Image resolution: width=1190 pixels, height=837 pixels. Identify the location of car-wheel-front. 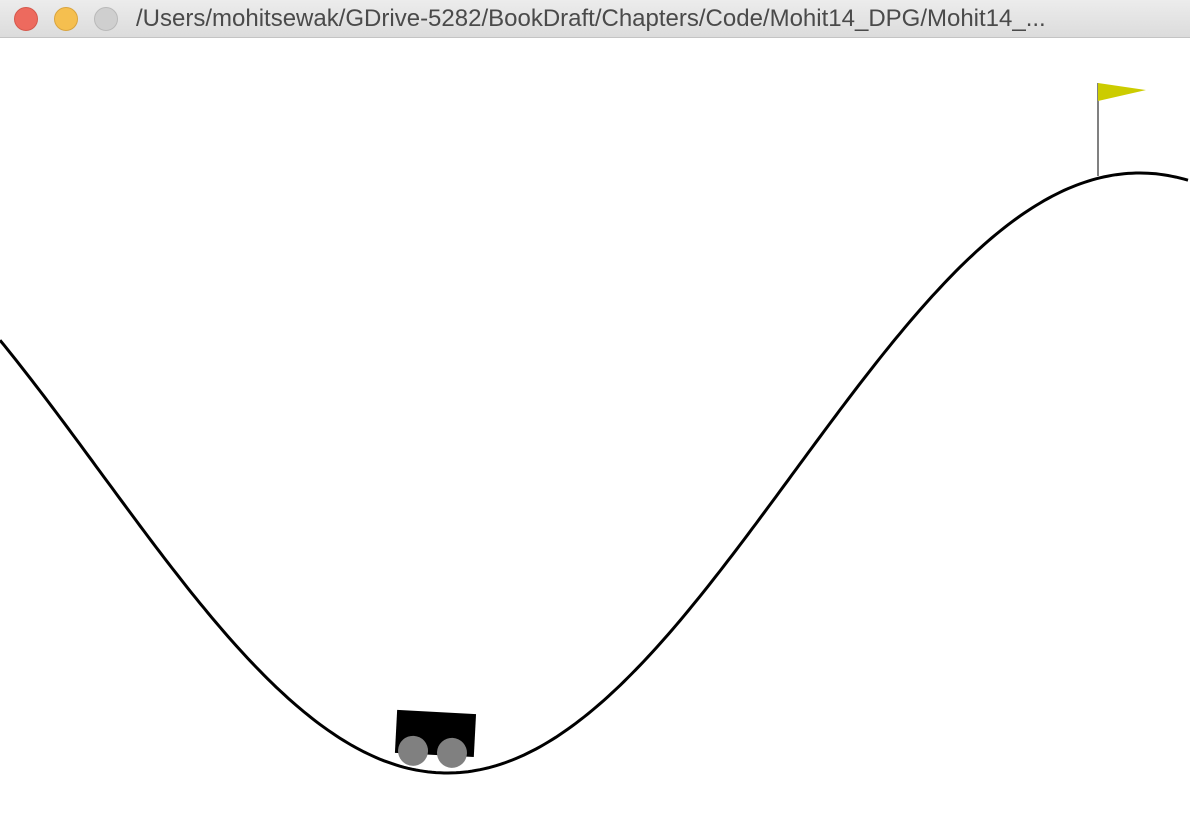
(451, 752).